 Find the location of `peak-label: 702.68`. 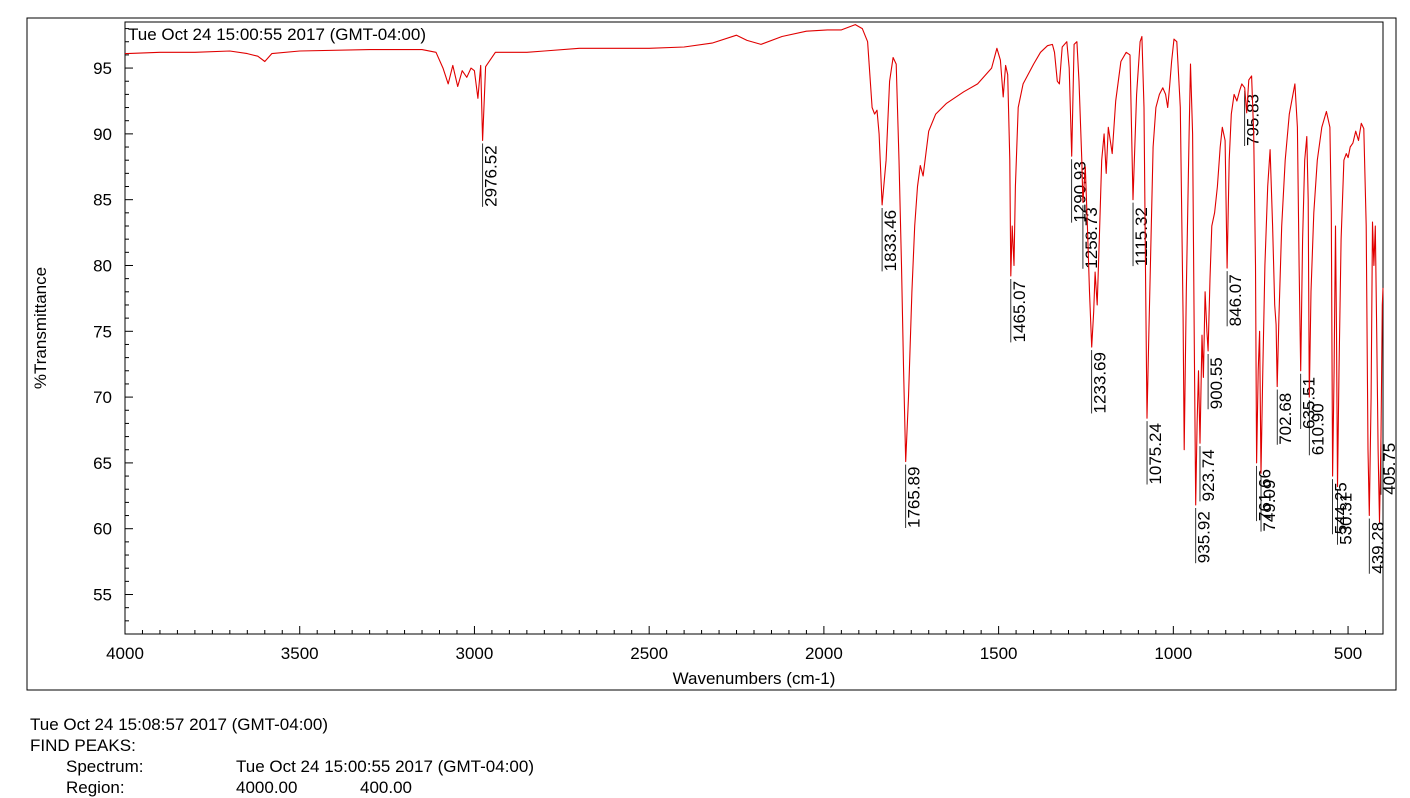

peak-label: 702.68 is located at coordinates (1285, 419).